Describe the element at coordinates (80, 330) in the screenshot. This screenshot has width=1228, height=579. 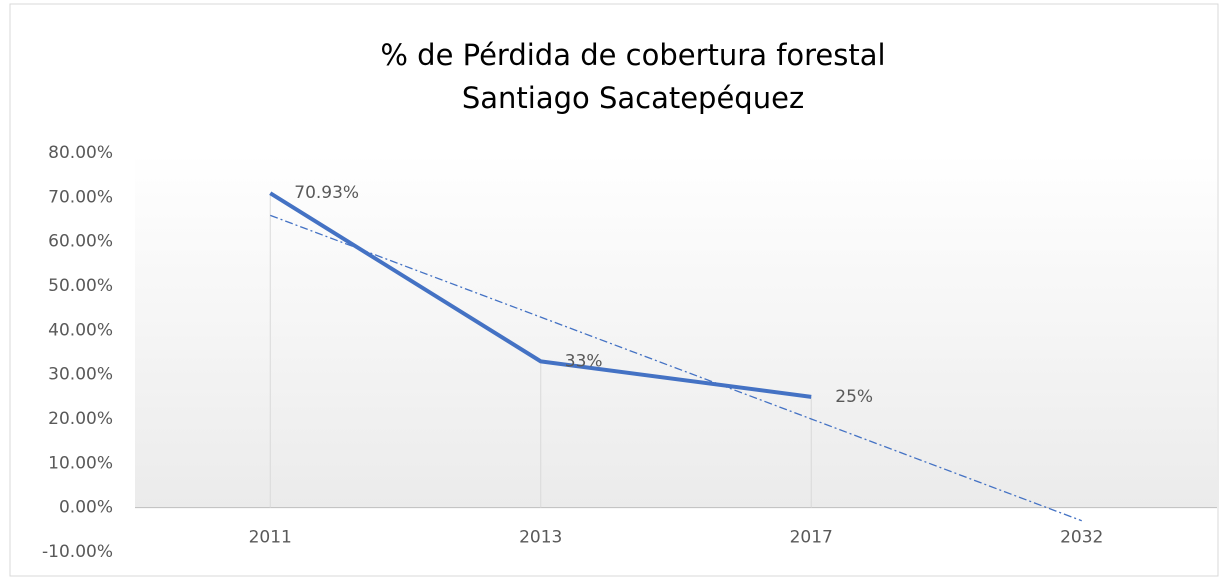
I see `y-tick-label: 40.00%` at that location.